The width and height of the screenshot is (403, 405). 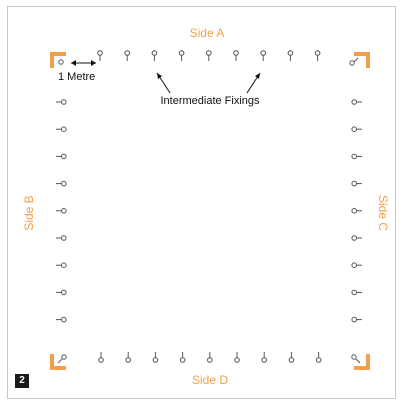 I want to click on side-a-fixings, so click(x=209, y=55).